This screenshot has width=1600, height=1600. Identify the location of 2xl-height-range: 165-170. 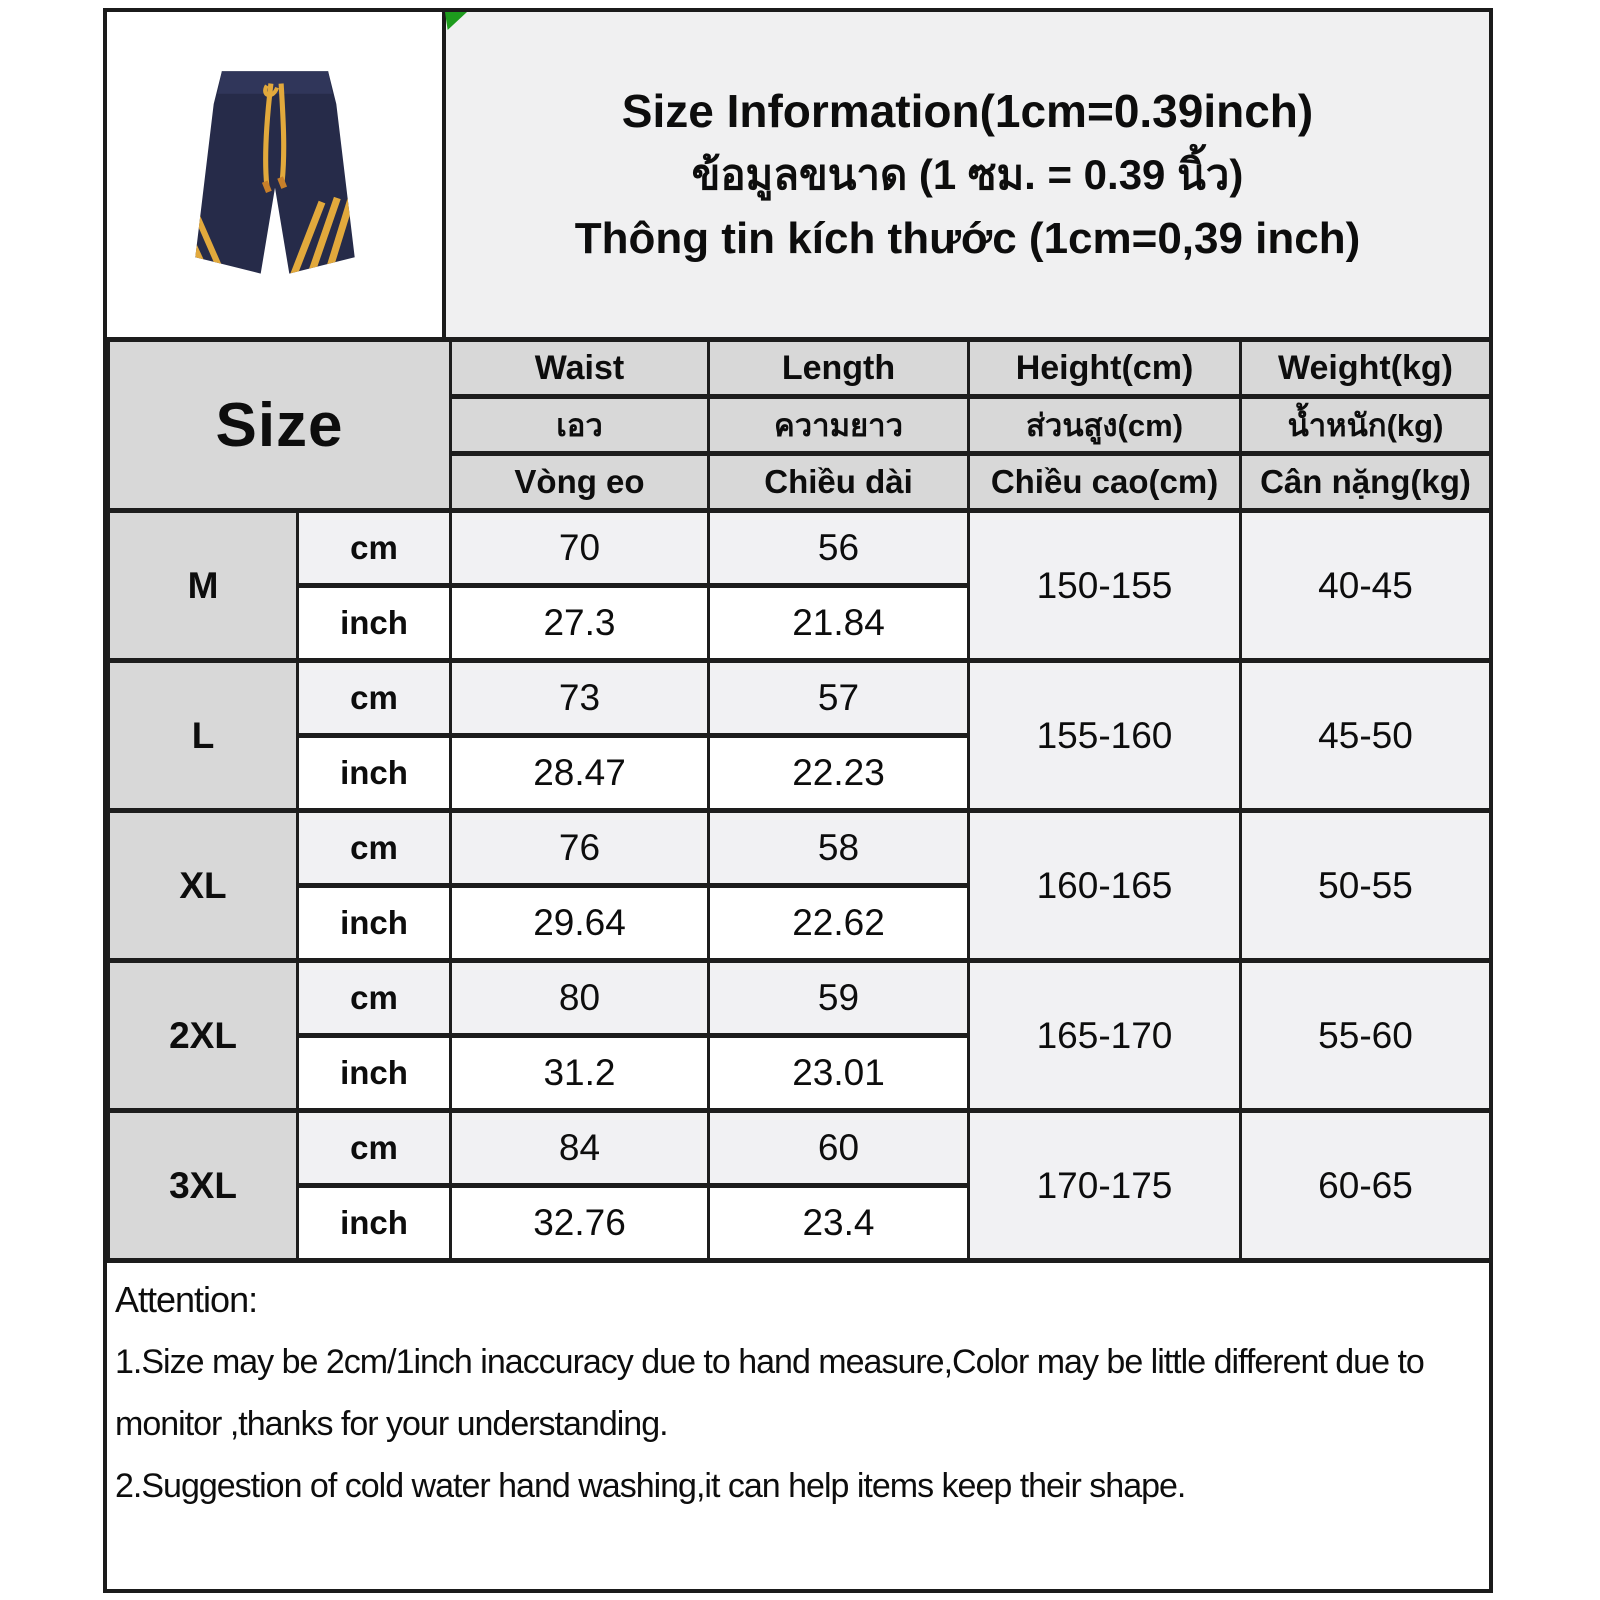
(1104, 1035).